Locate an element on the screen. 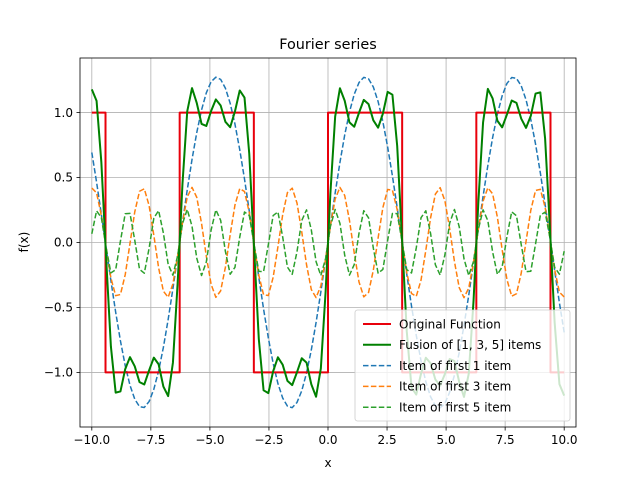 The width and height of the screenshot is (640, 480). y-tick-label: −0.5 is located at coordinates (58, 308).